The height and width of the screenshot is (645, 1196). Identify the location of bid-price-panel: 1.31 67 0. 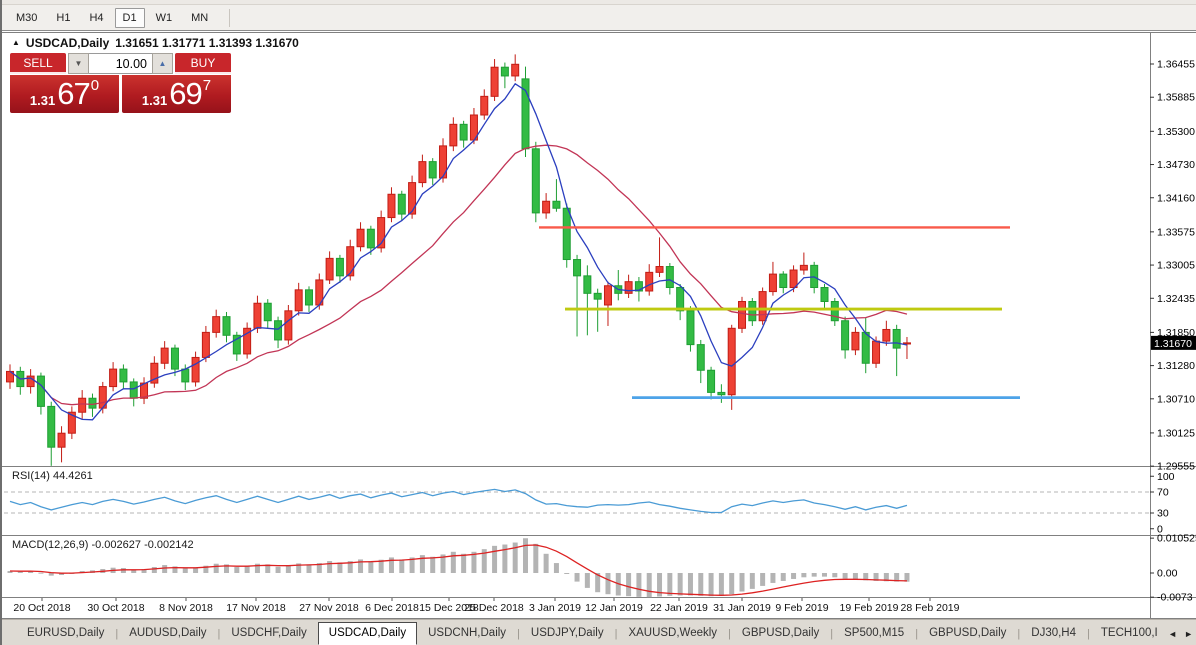
(64, 94).